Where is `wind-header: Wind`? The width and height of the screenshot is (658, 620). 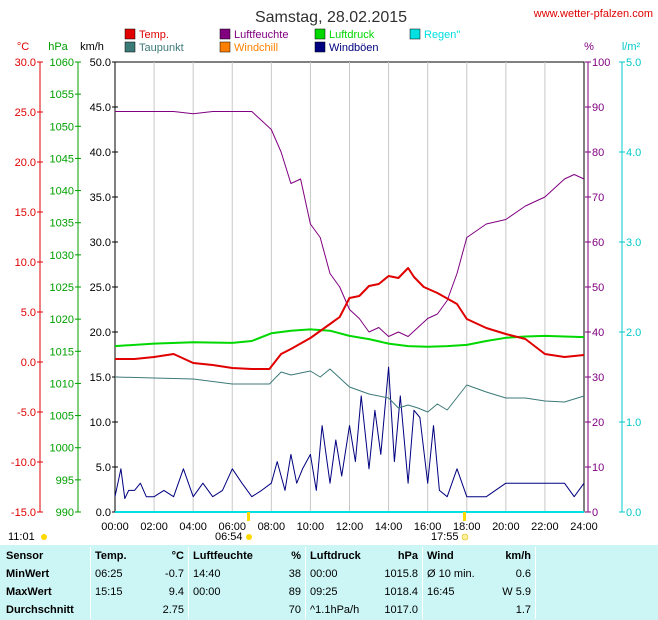 wind-header: Wind is located at coordinates (455, 556).